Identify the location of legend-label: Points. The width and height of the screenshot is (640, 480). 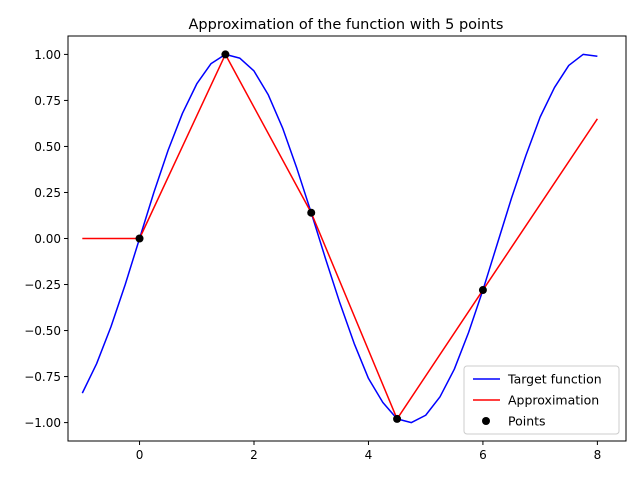
(527, 421).